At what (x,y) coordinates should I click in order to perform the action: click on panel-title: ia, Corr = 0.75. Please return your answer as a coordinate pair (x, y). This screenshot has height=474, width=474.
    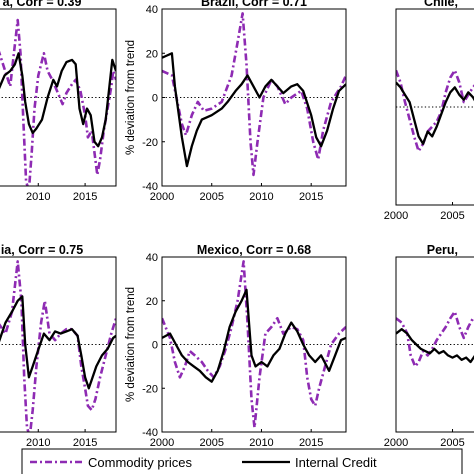
    Looking at the image, I should click on (42, 250).